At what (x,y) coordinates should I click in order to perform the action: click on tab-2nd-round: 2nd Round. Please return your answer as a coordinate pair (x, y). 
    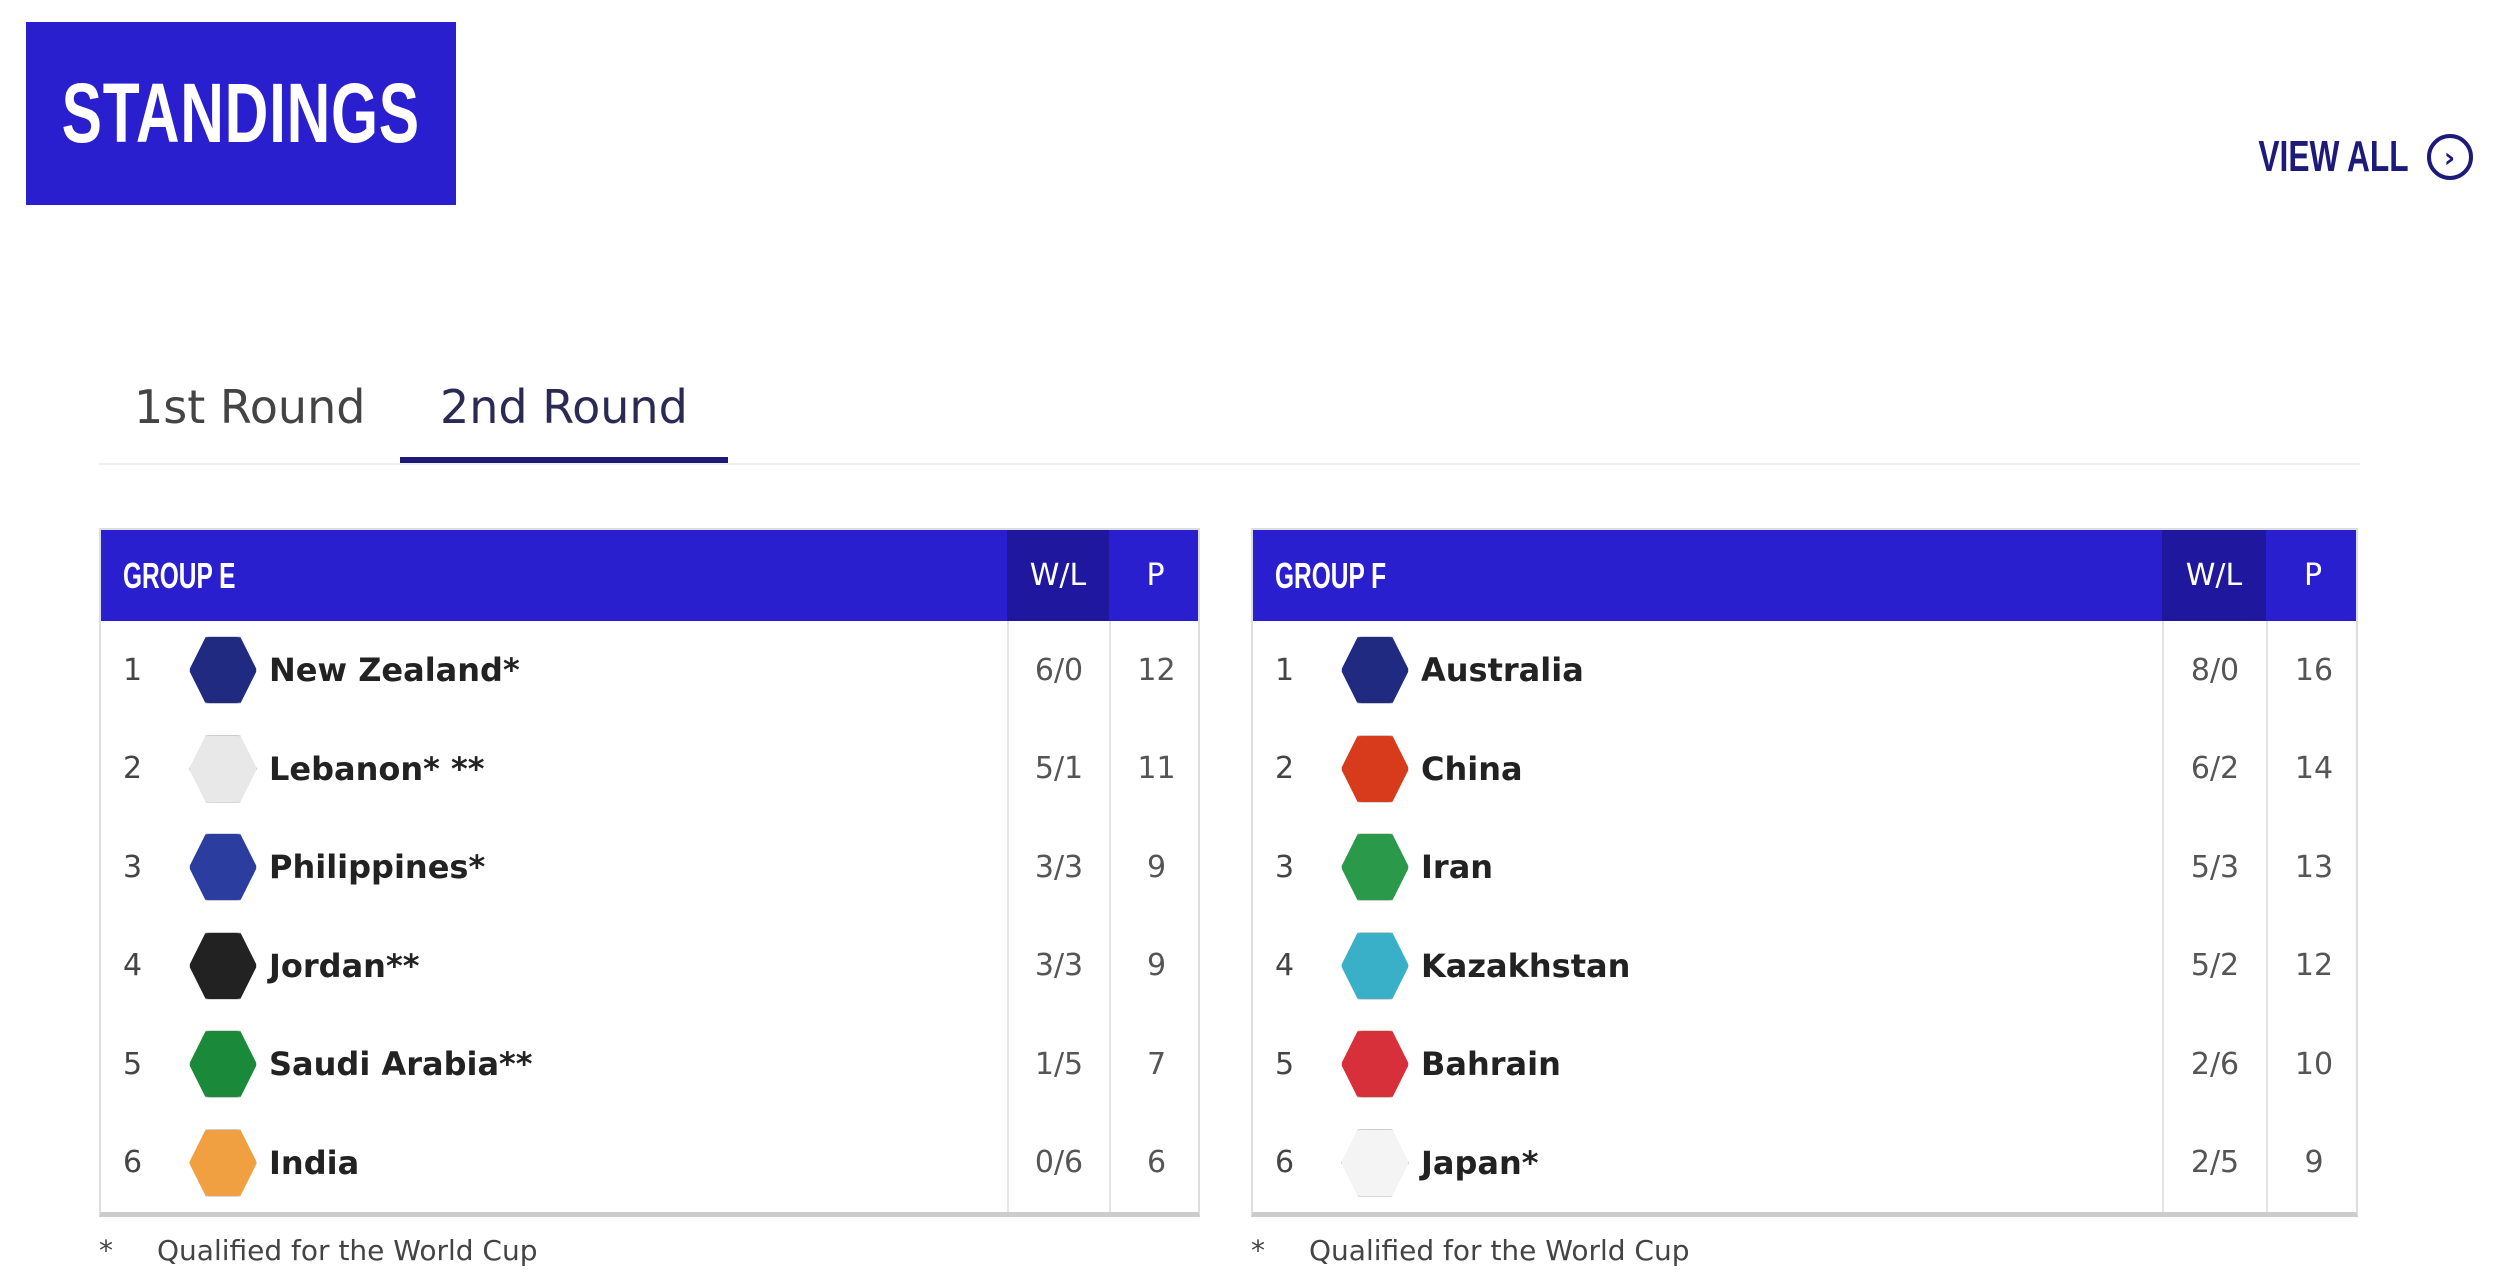
    Looking at the image, I should click on (564, 421).